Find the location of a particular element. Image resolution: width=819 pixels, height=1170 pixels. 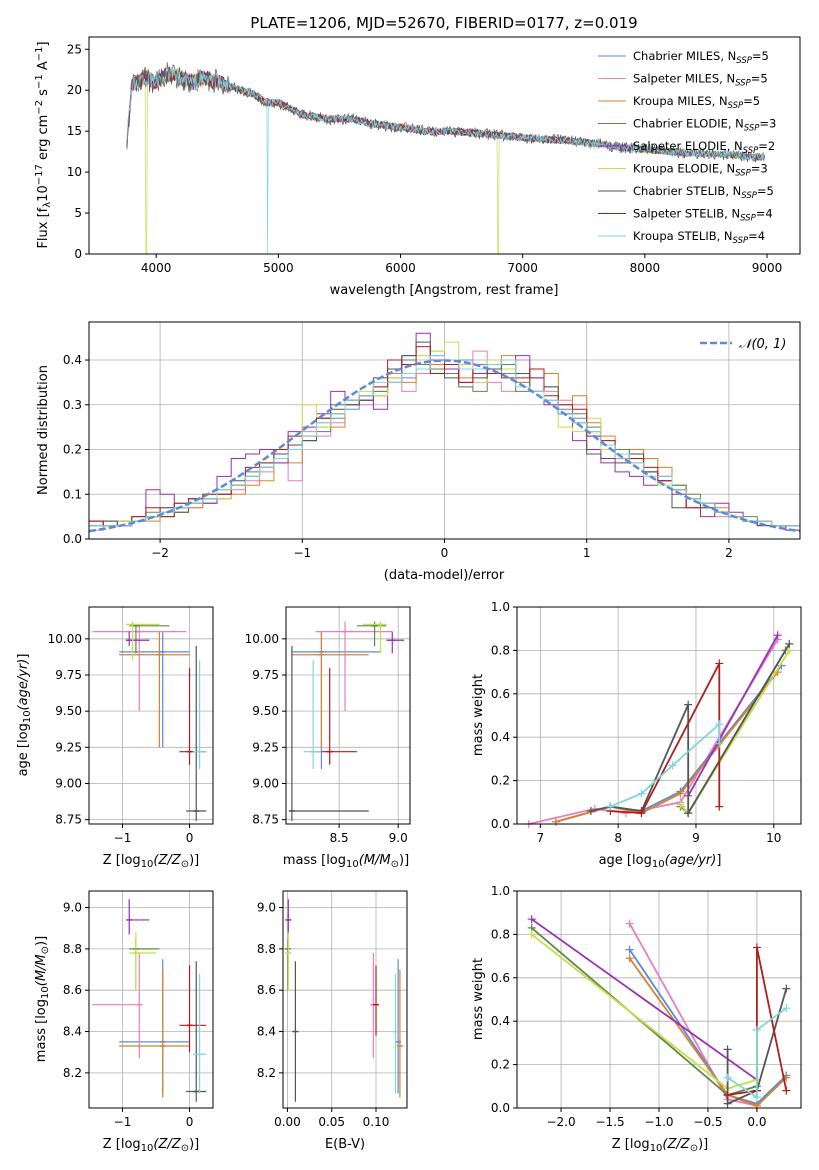

x-tick-label: 7000 is located at coordinates (522, 268).